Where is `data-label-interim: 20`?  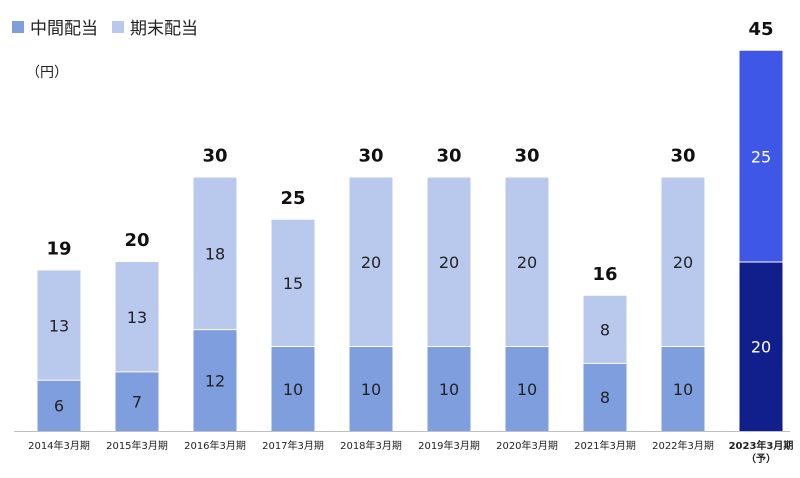
data-label-interim: 20 is located at coordinates (761, 347).